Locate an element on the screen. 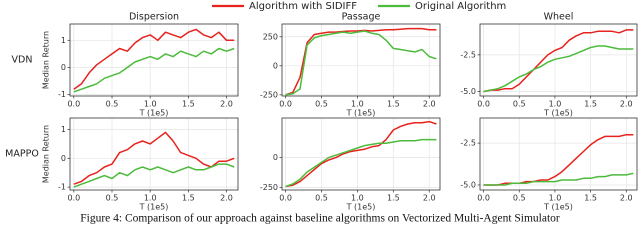  subplot-title: Wheel is located at coordinates (559, 17).